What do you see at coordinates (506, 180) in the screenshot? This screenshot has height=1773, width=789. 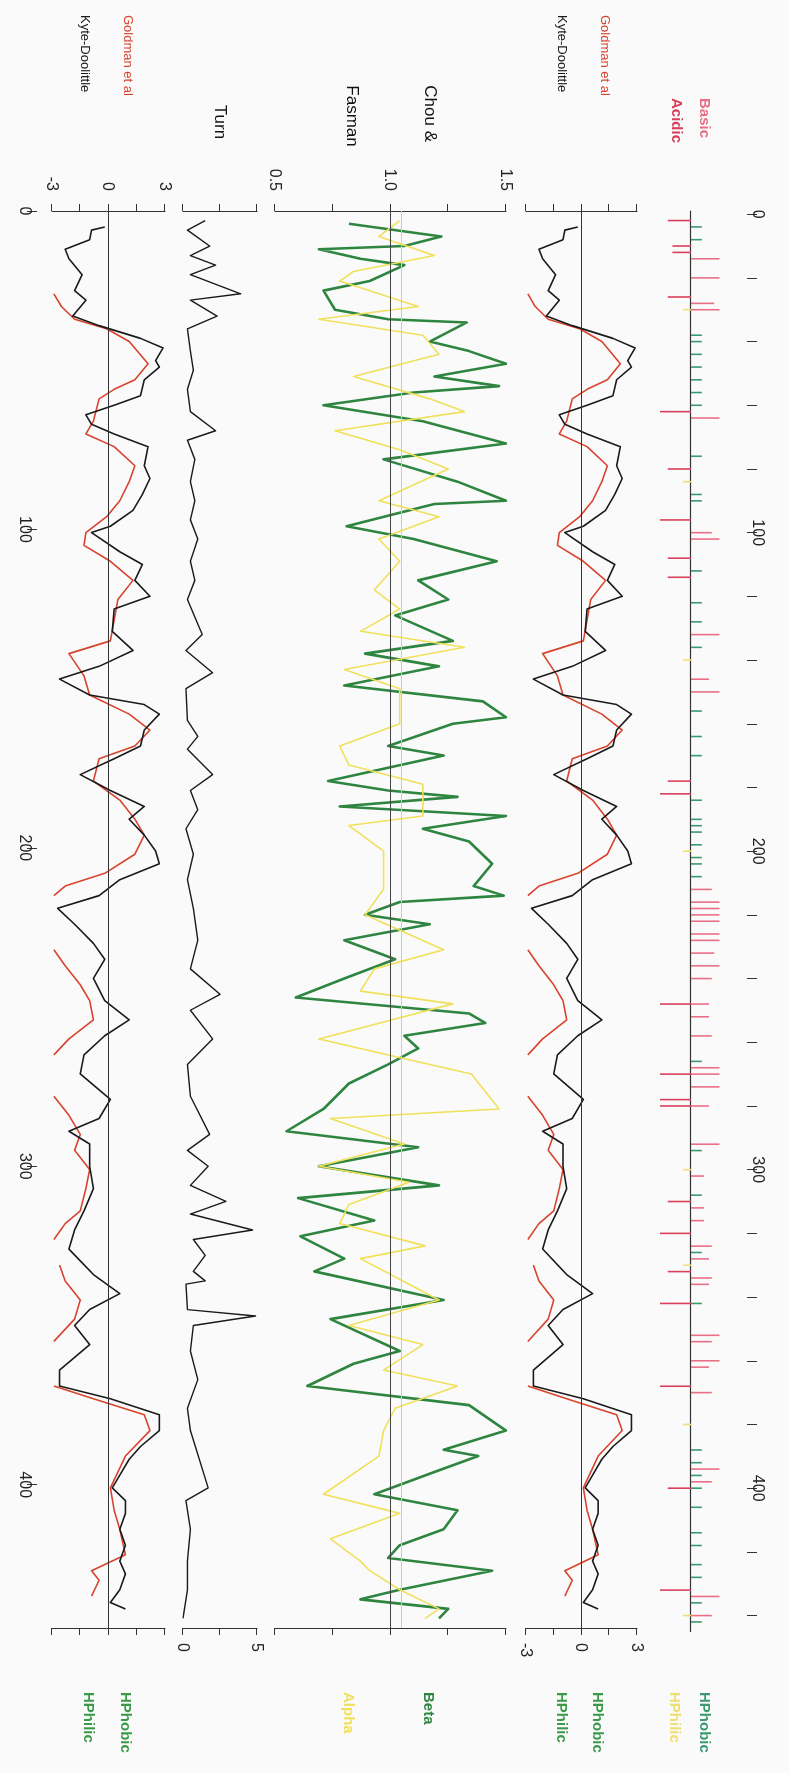 I see `x-tick-label: 1.5` at bounding box center [506, 180].